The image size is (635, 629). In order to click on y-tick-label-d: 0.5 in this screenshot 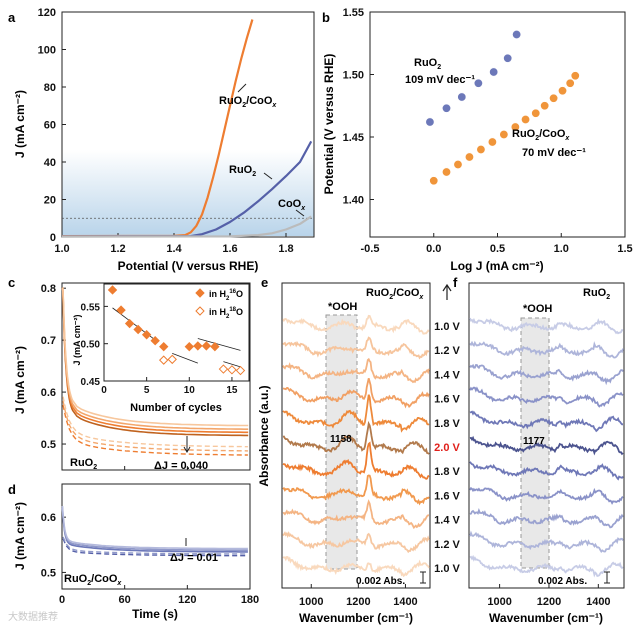, I will do `click(48, 573)`.